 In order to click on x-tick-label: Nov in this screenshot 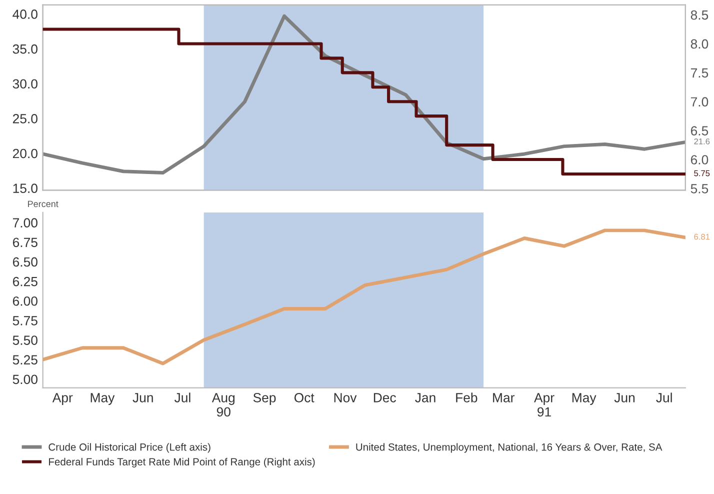, I will do `click(345, 397)`.